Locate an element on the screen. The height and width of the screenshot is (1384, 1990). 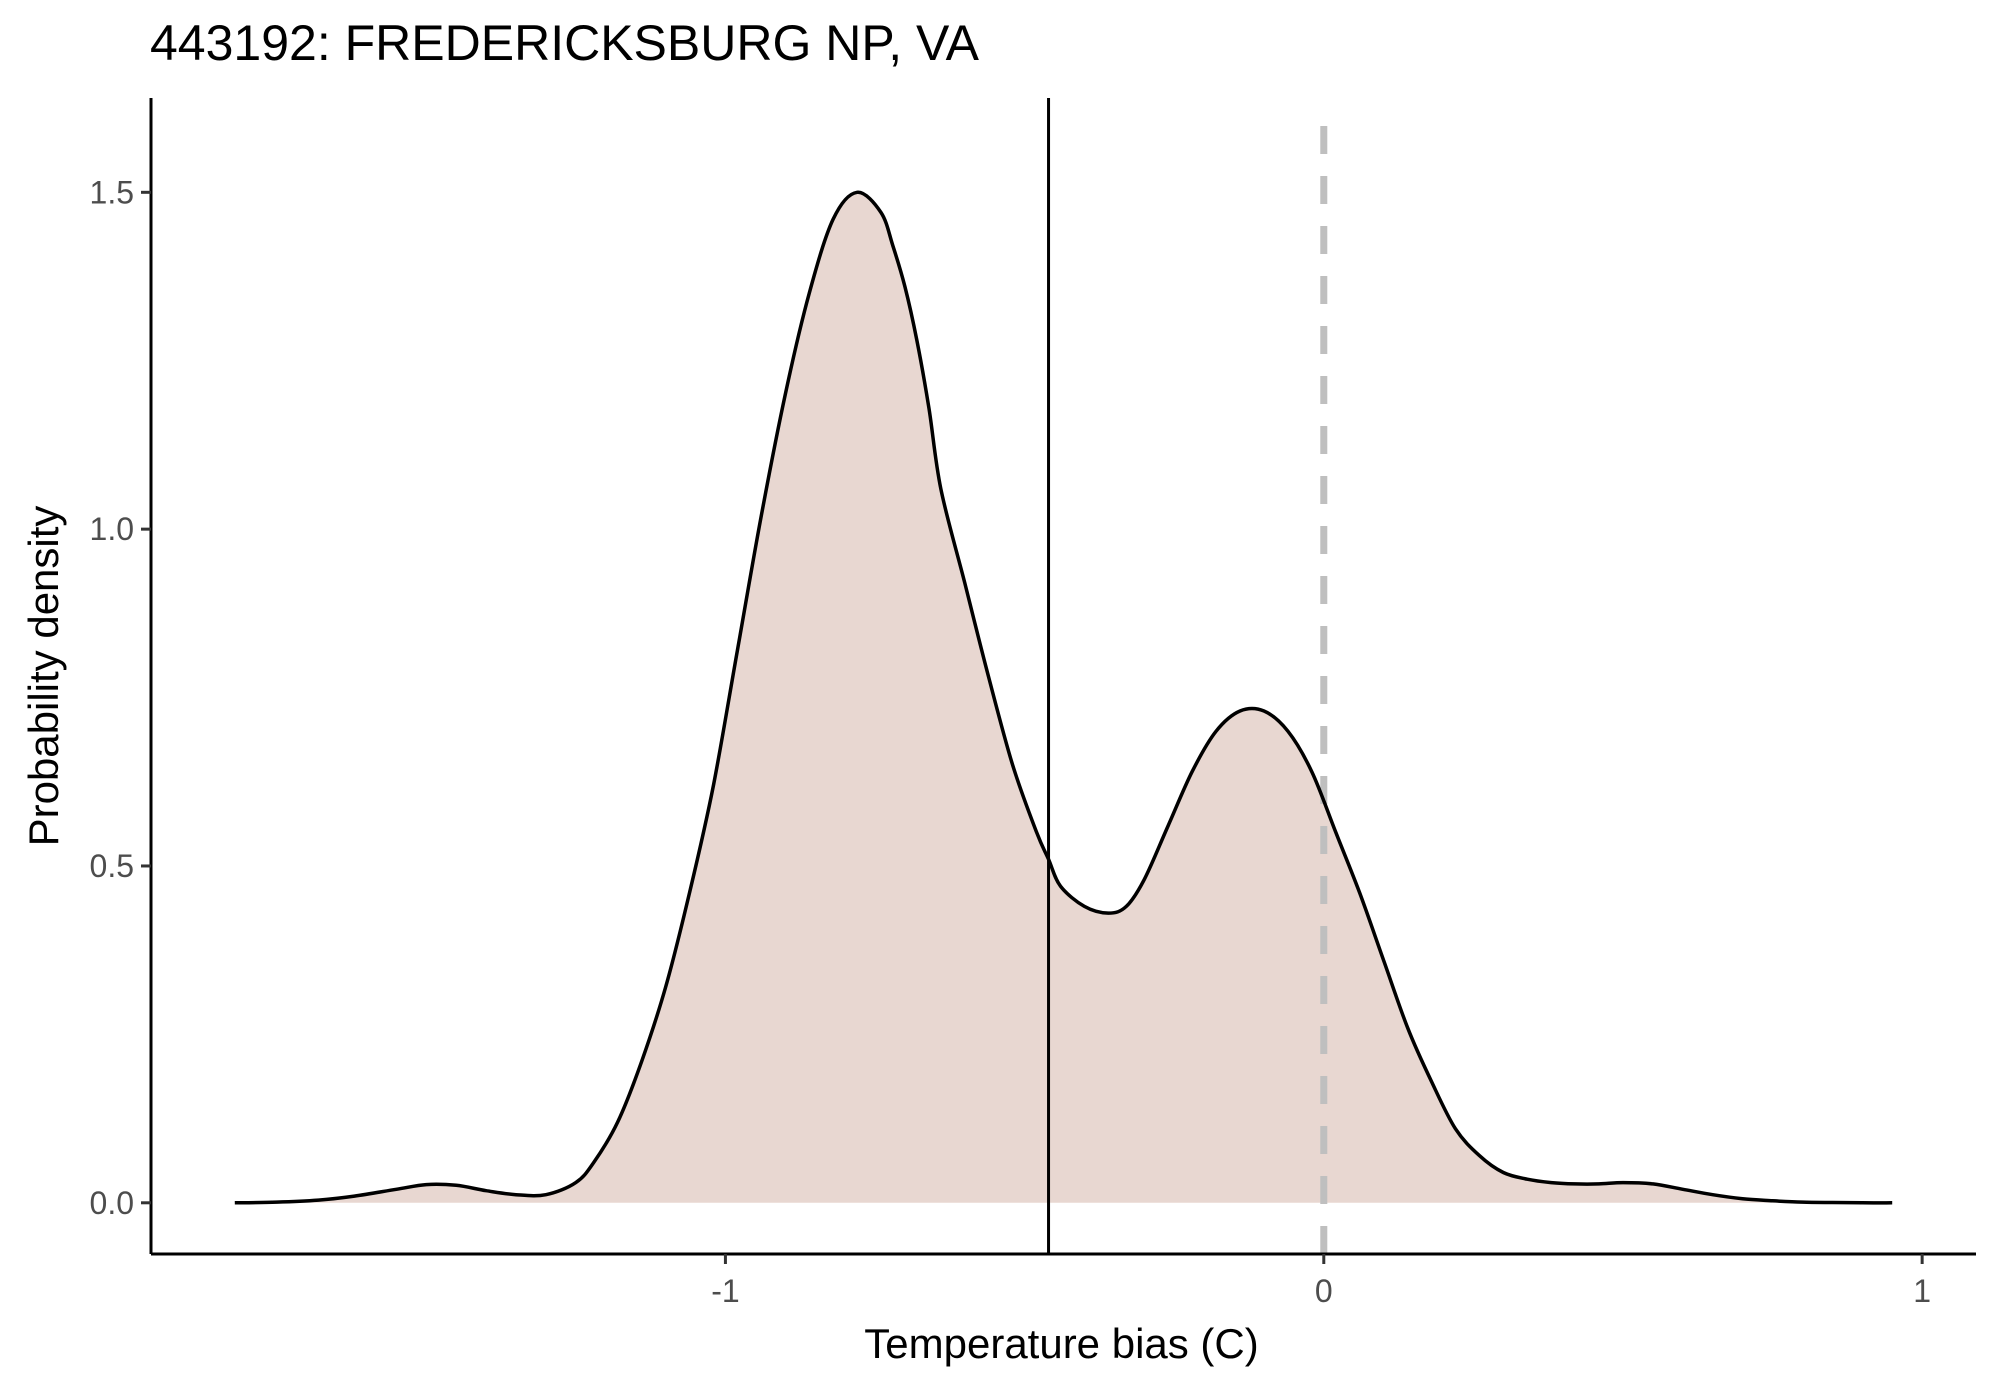
x-tick-label: 0 is located at coordinates (1324, 1291).